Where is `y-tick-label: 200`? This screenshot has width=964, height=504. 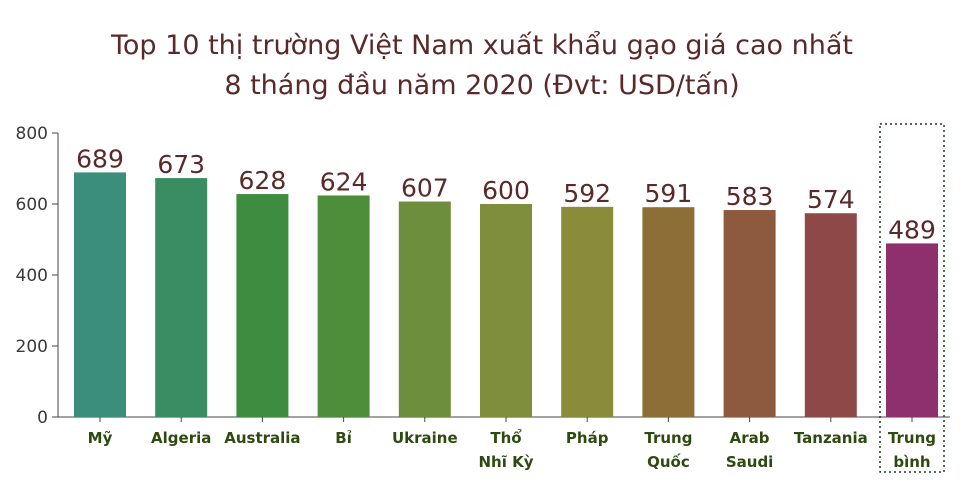 y-tick-label: 200 is located at coordinates (32, 347).